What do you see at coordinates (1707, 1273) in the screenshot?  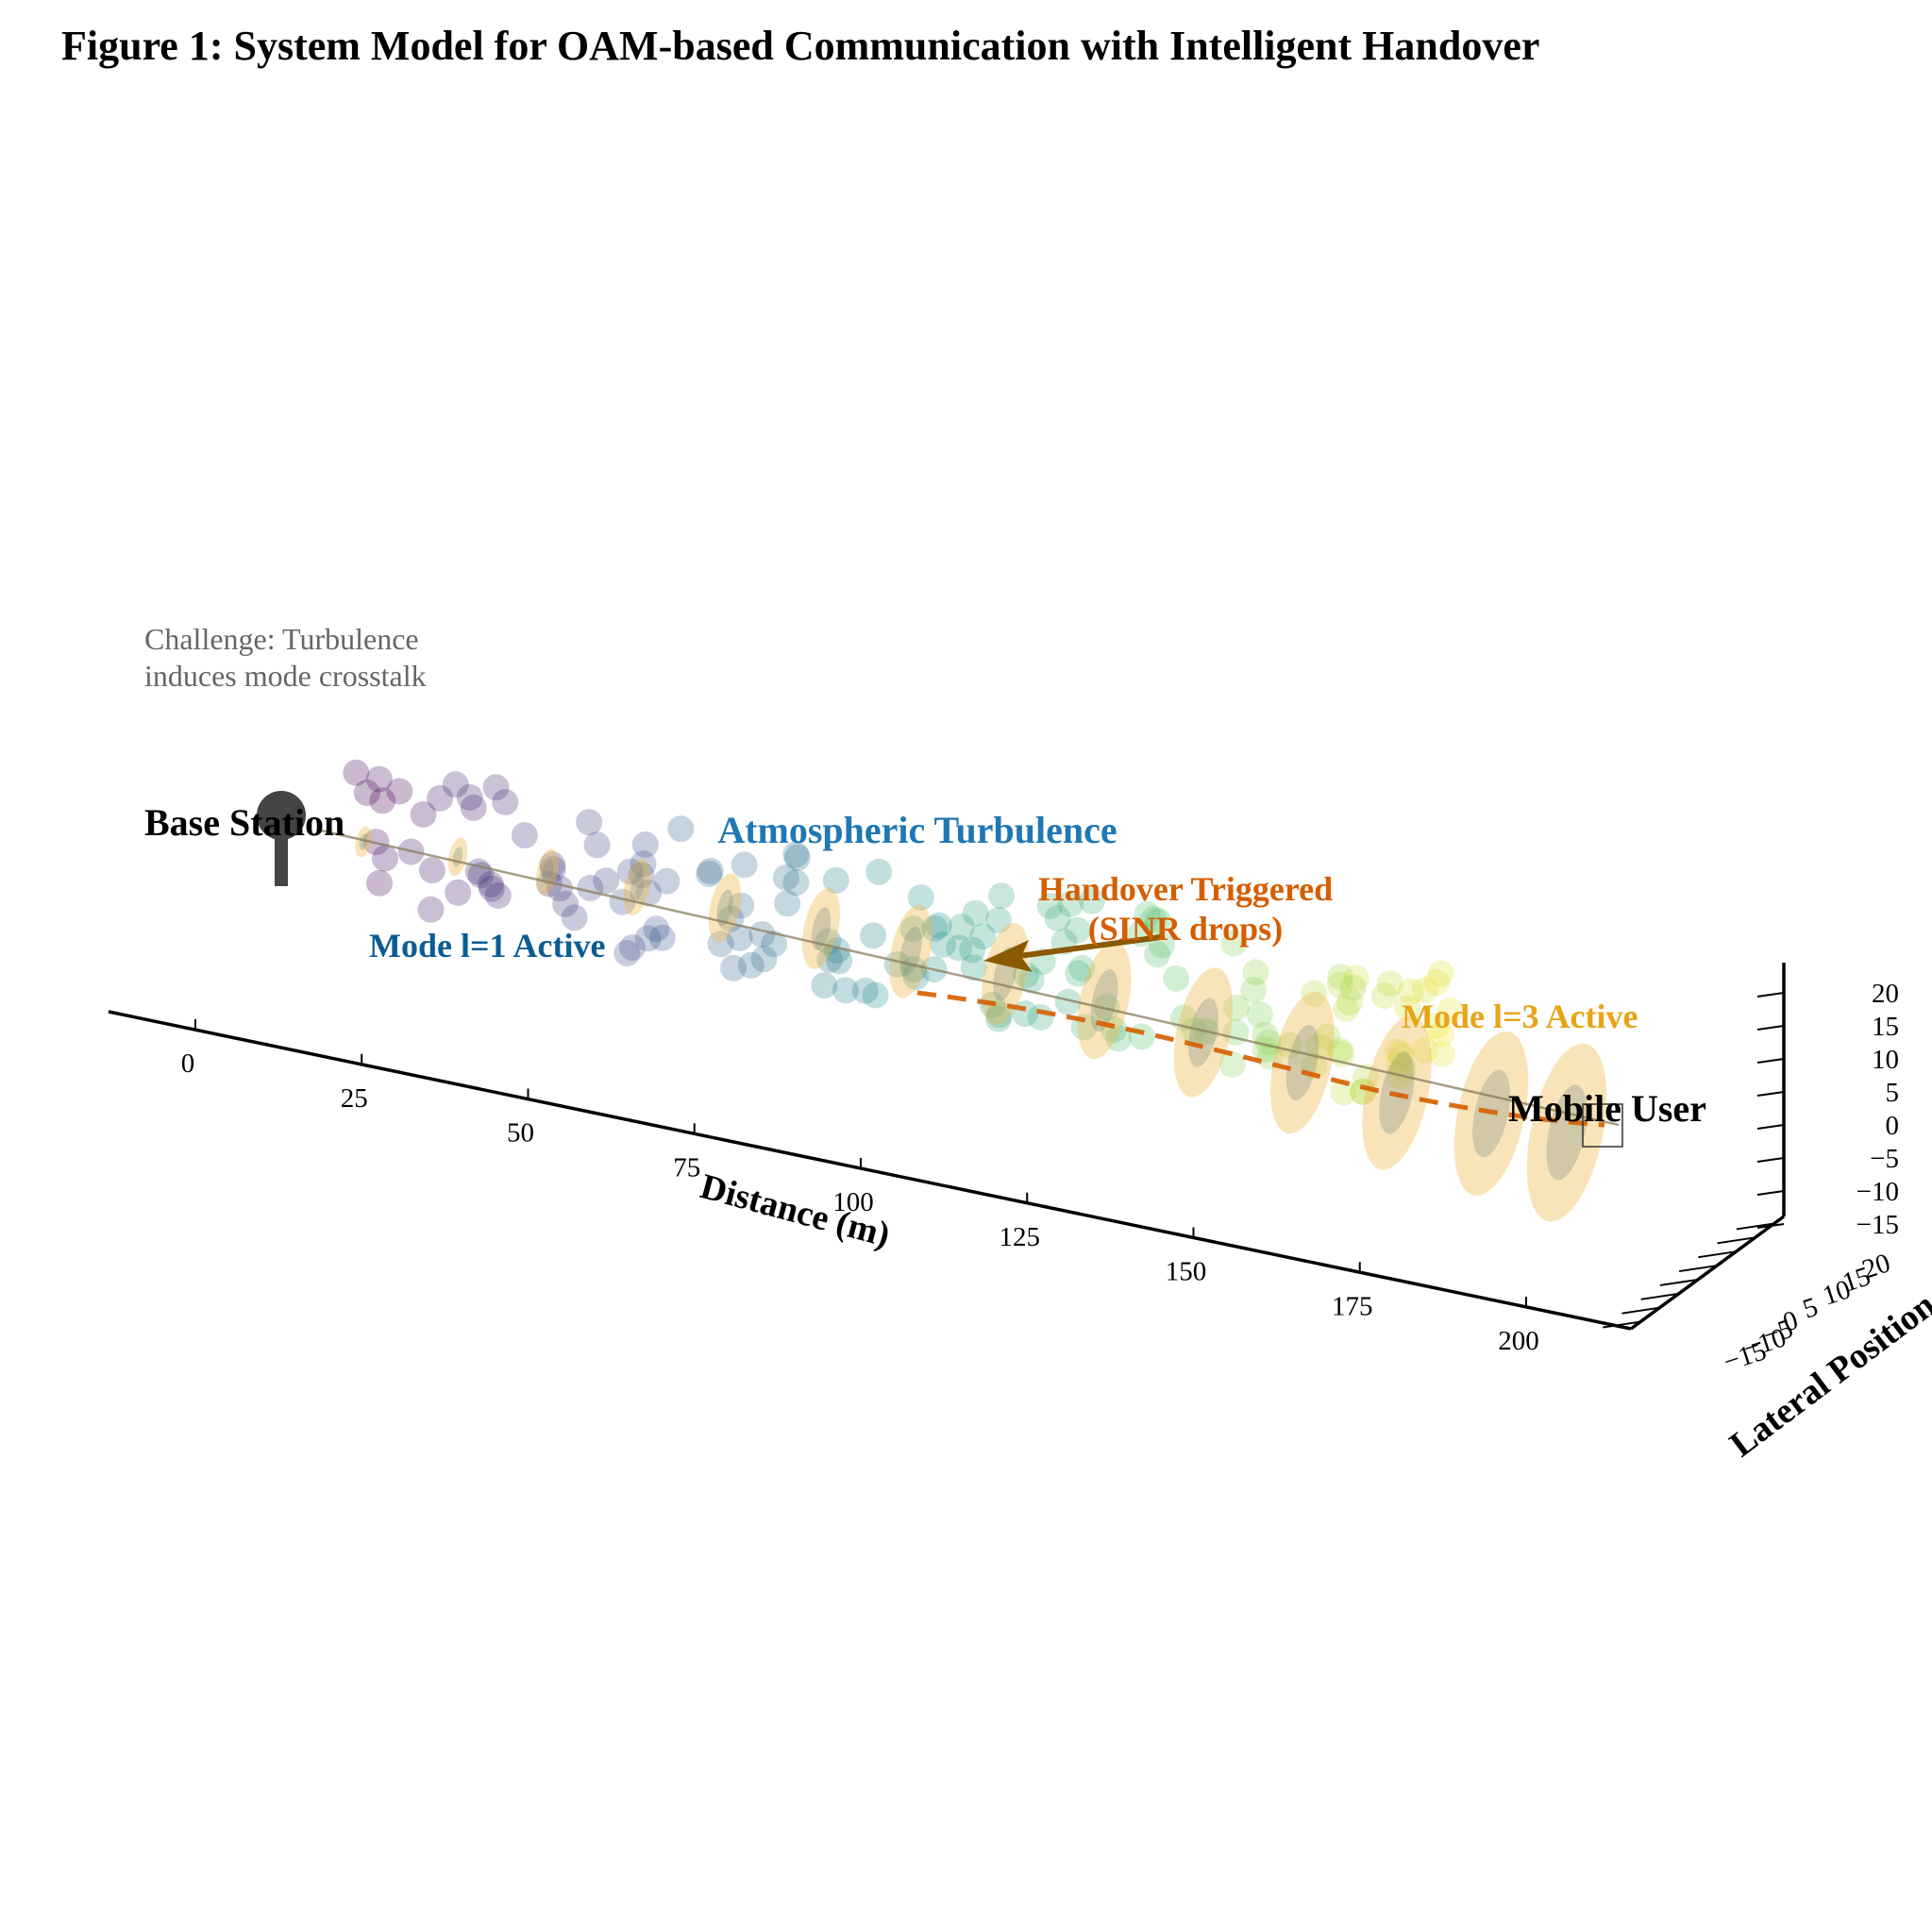 I see `lateral-axis-line` at bounding box center [1707, 1273].